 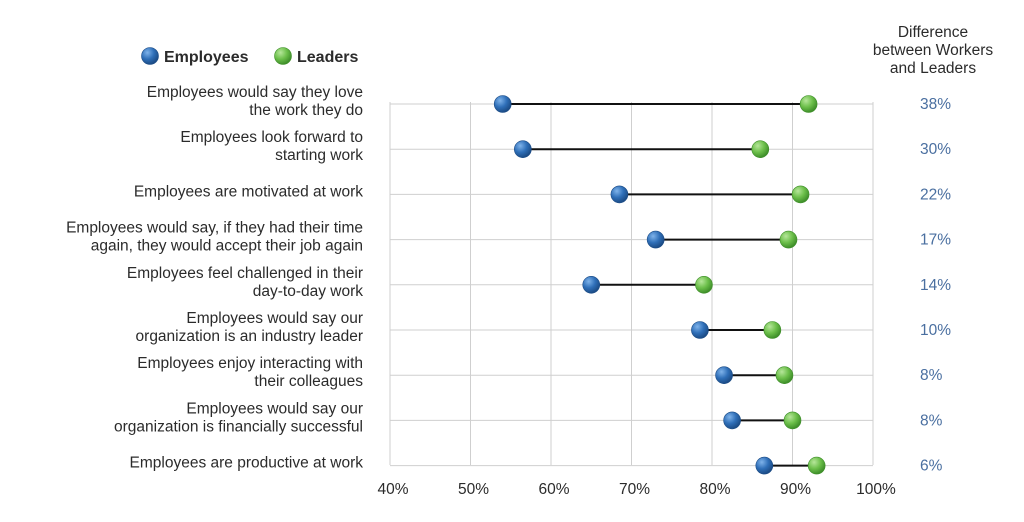 What do you see at coordinates (248, 191) in the screenshot?
I see `category-label: Employees are motivated at work` at bounding box center [248, 191].